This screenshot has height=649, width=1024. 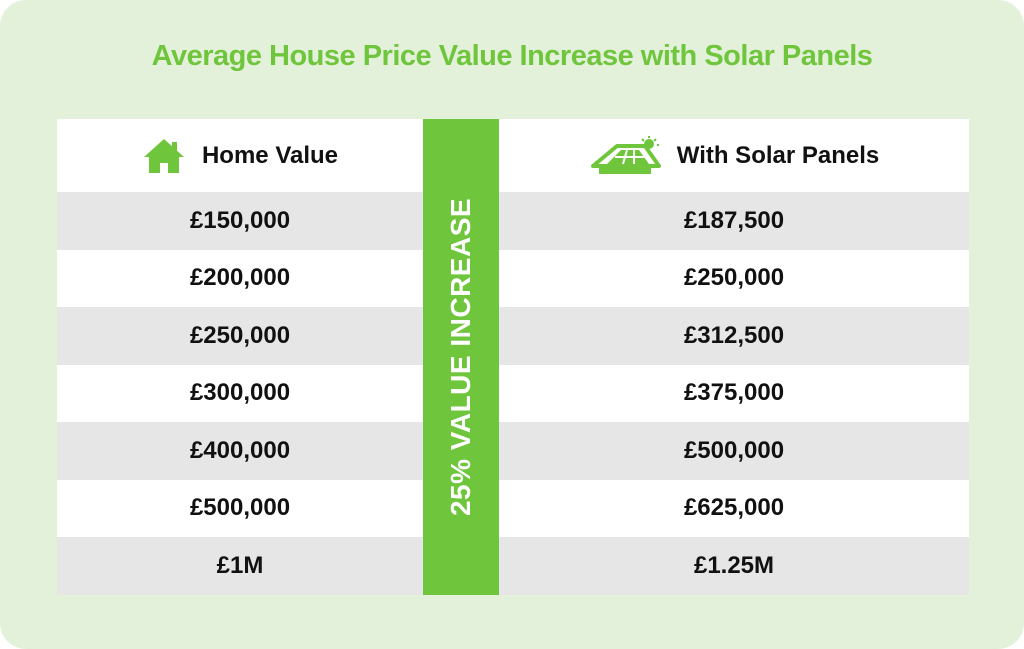 What do you see at coordinates (625, 155) in the screenshot?
I see `solar-roof-icon` at bounding box center [625, 155].